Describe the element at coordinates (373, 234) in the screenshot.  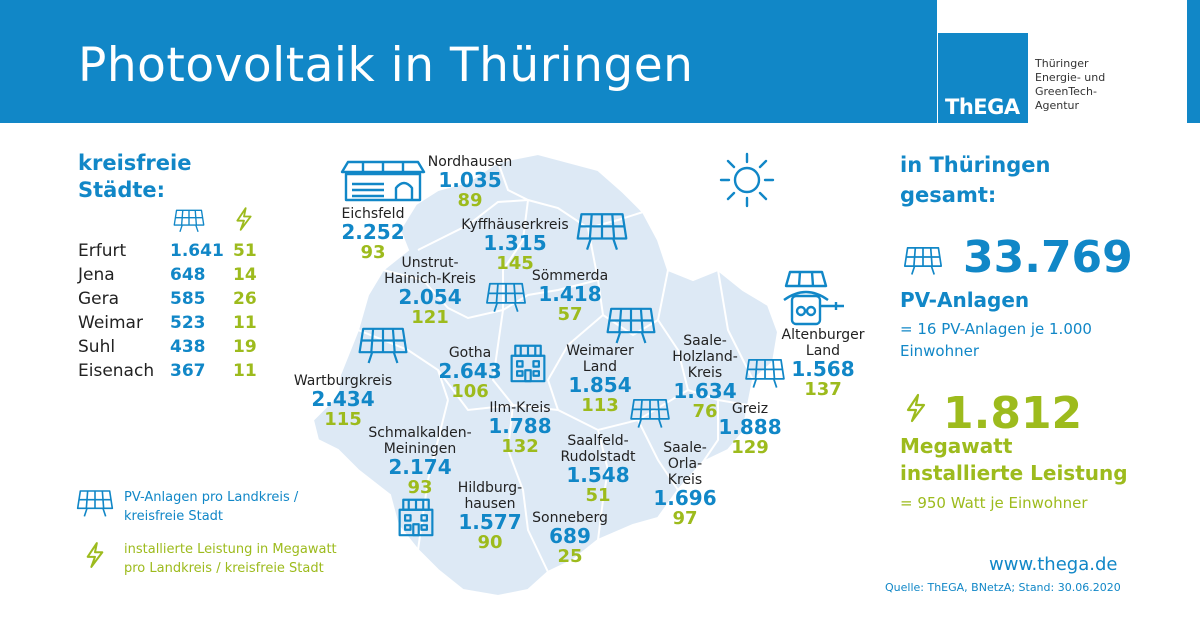
I see `region-eichsfeld: Eichsfeld 2.252 93` at that location.